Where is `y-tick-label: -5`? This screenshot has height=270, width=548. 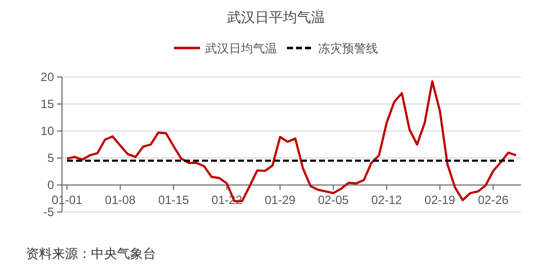 y-tick-label: -5 is located at coordinates (48, 212).